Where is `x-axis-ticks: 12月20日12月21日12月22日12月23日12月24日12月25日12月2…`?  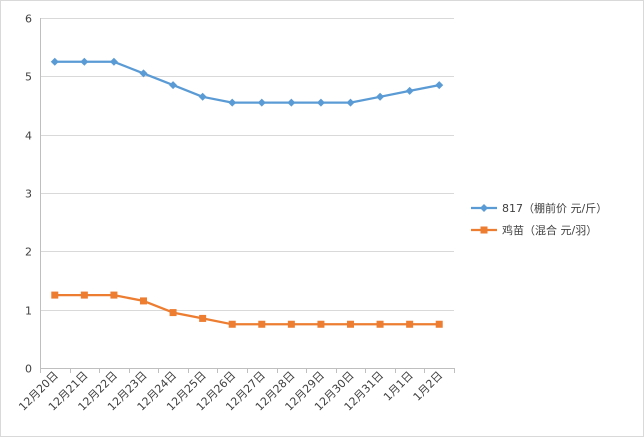 x-axis-ticks: 12月20日12月21日12月22日12月23日12月24日12月25日12月2… is located at coordinates (235, 390).